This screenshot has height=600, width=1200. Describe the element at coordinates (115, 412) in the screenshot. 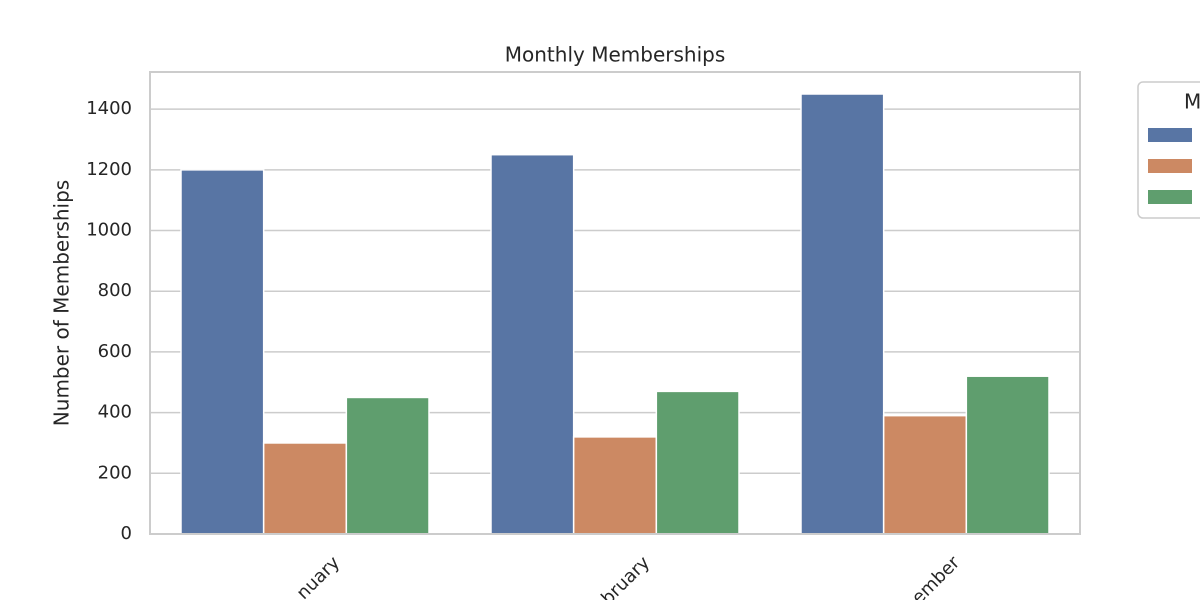

I see `y-tick-label: 400` at that location.